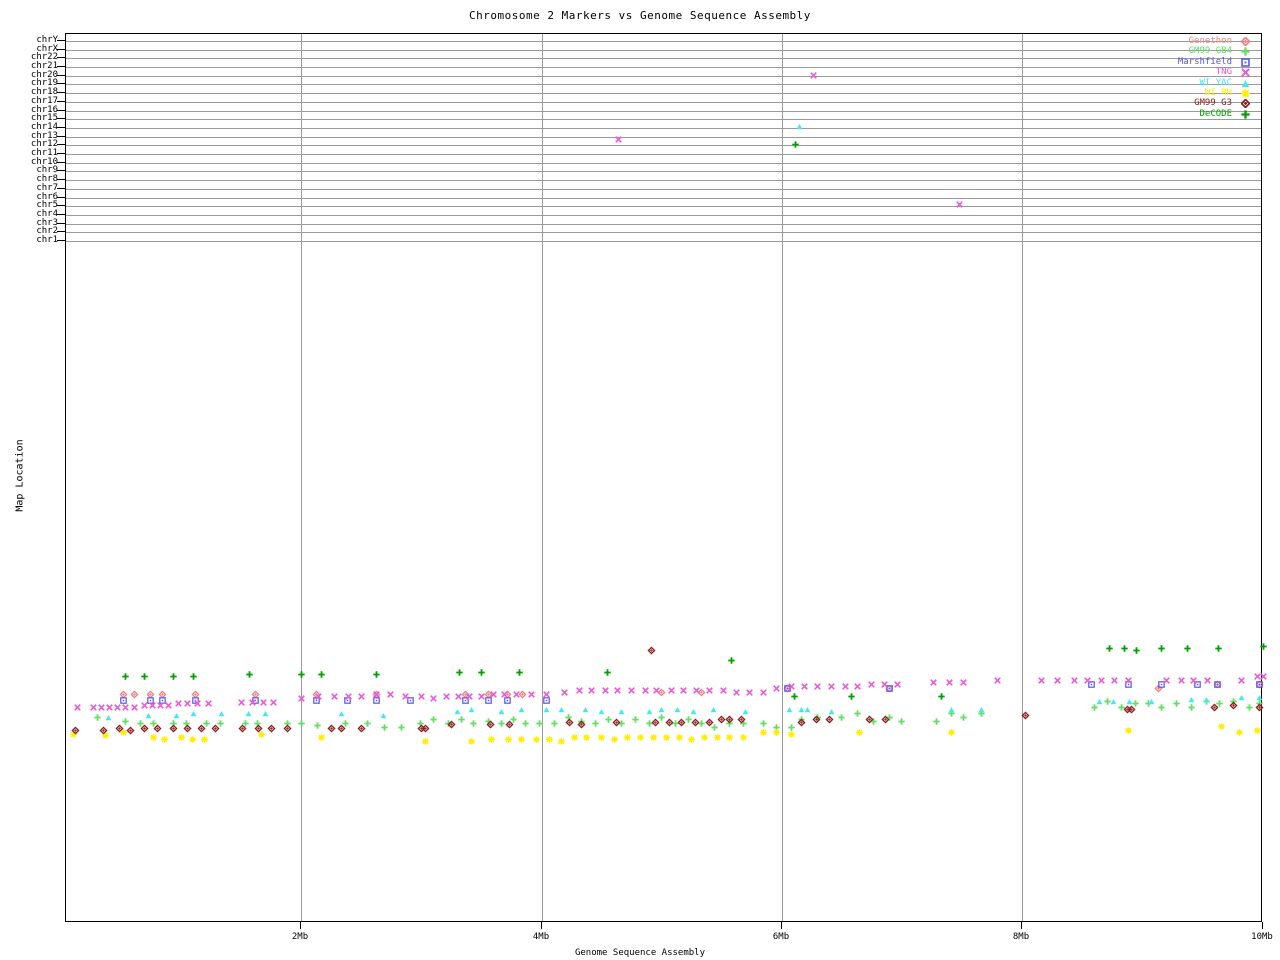 The image size is (1280, 960). What do you see at coordinates (47, 240) in the screenshot?
I see `y-tick-label-chr1: chr1` at bounding box center [47, 240].